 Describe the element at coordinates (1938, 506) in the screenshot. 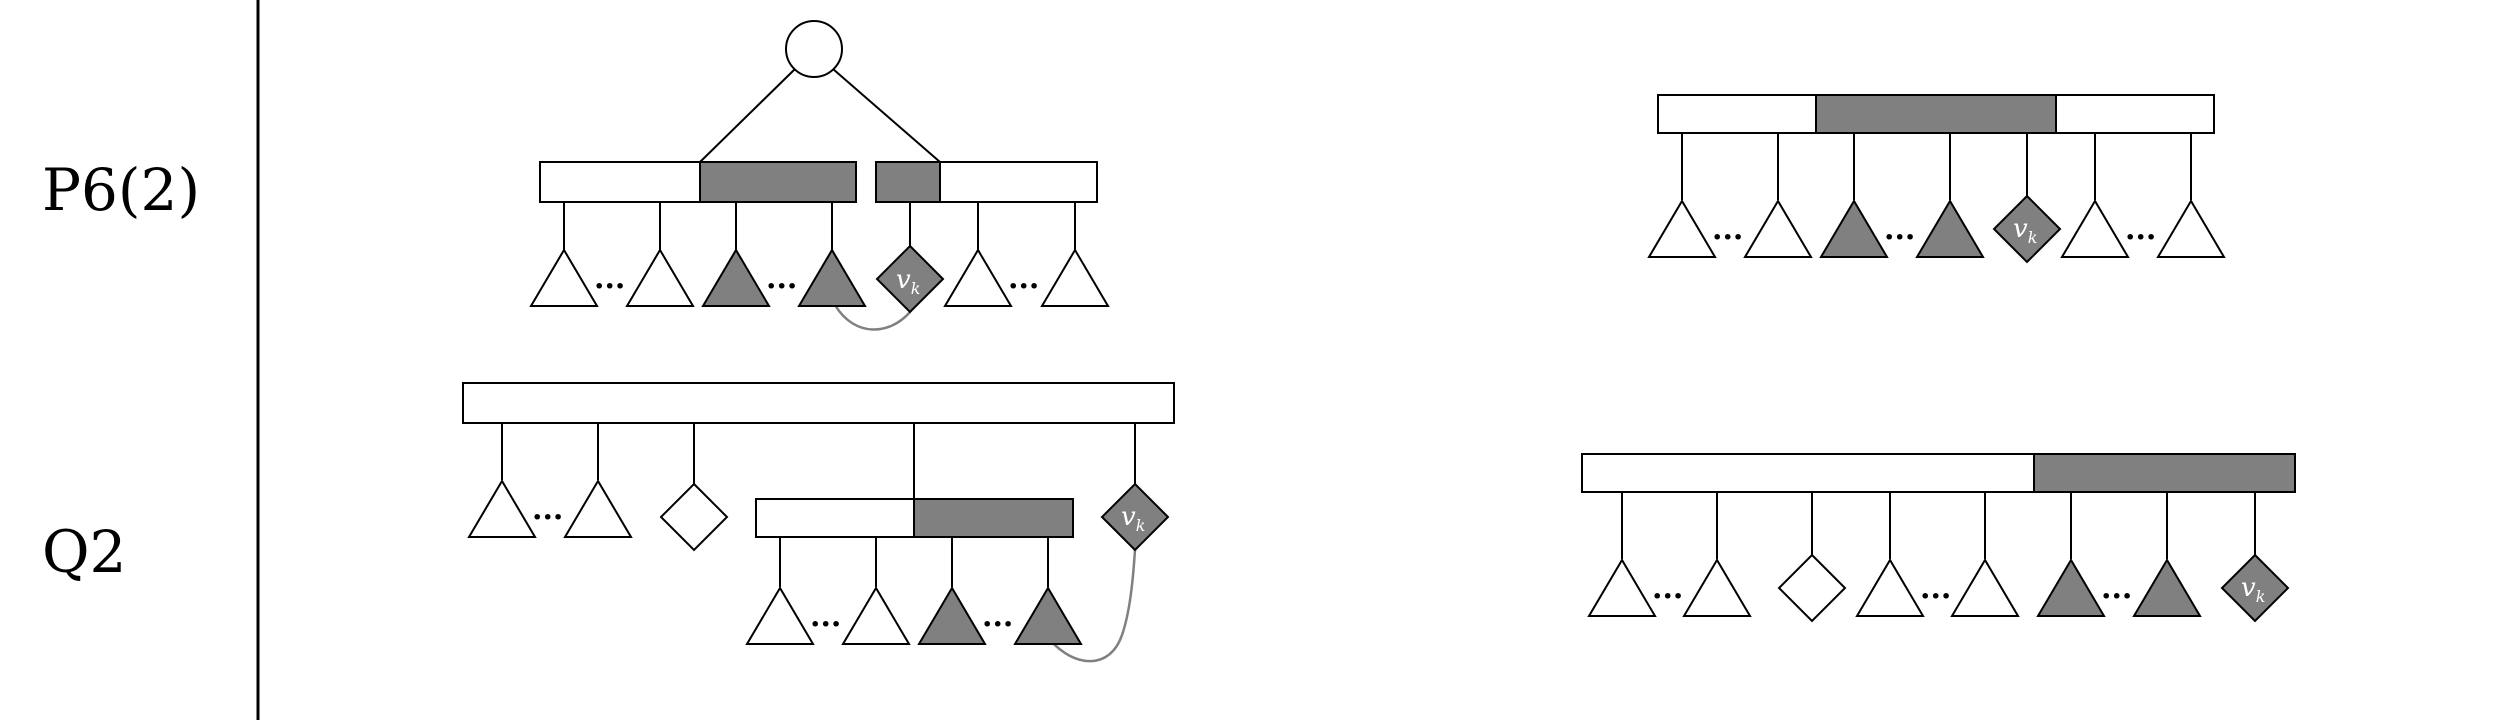

I see `q2-right-tree` at that location.